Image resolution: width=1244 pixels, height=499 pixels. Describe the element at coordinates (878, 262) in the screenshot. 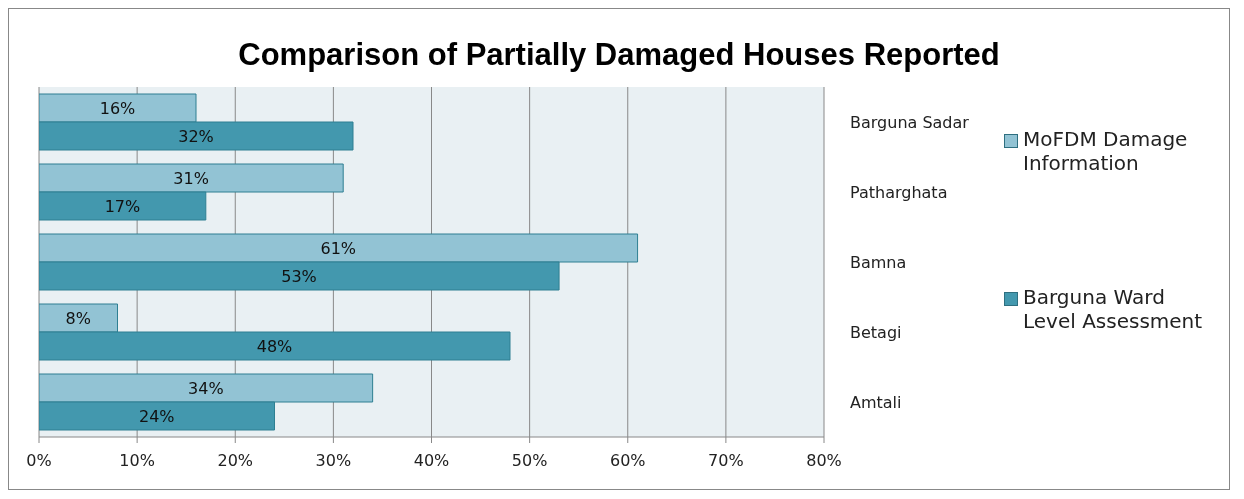

I see `y-tick-label: Bamna` at that location.